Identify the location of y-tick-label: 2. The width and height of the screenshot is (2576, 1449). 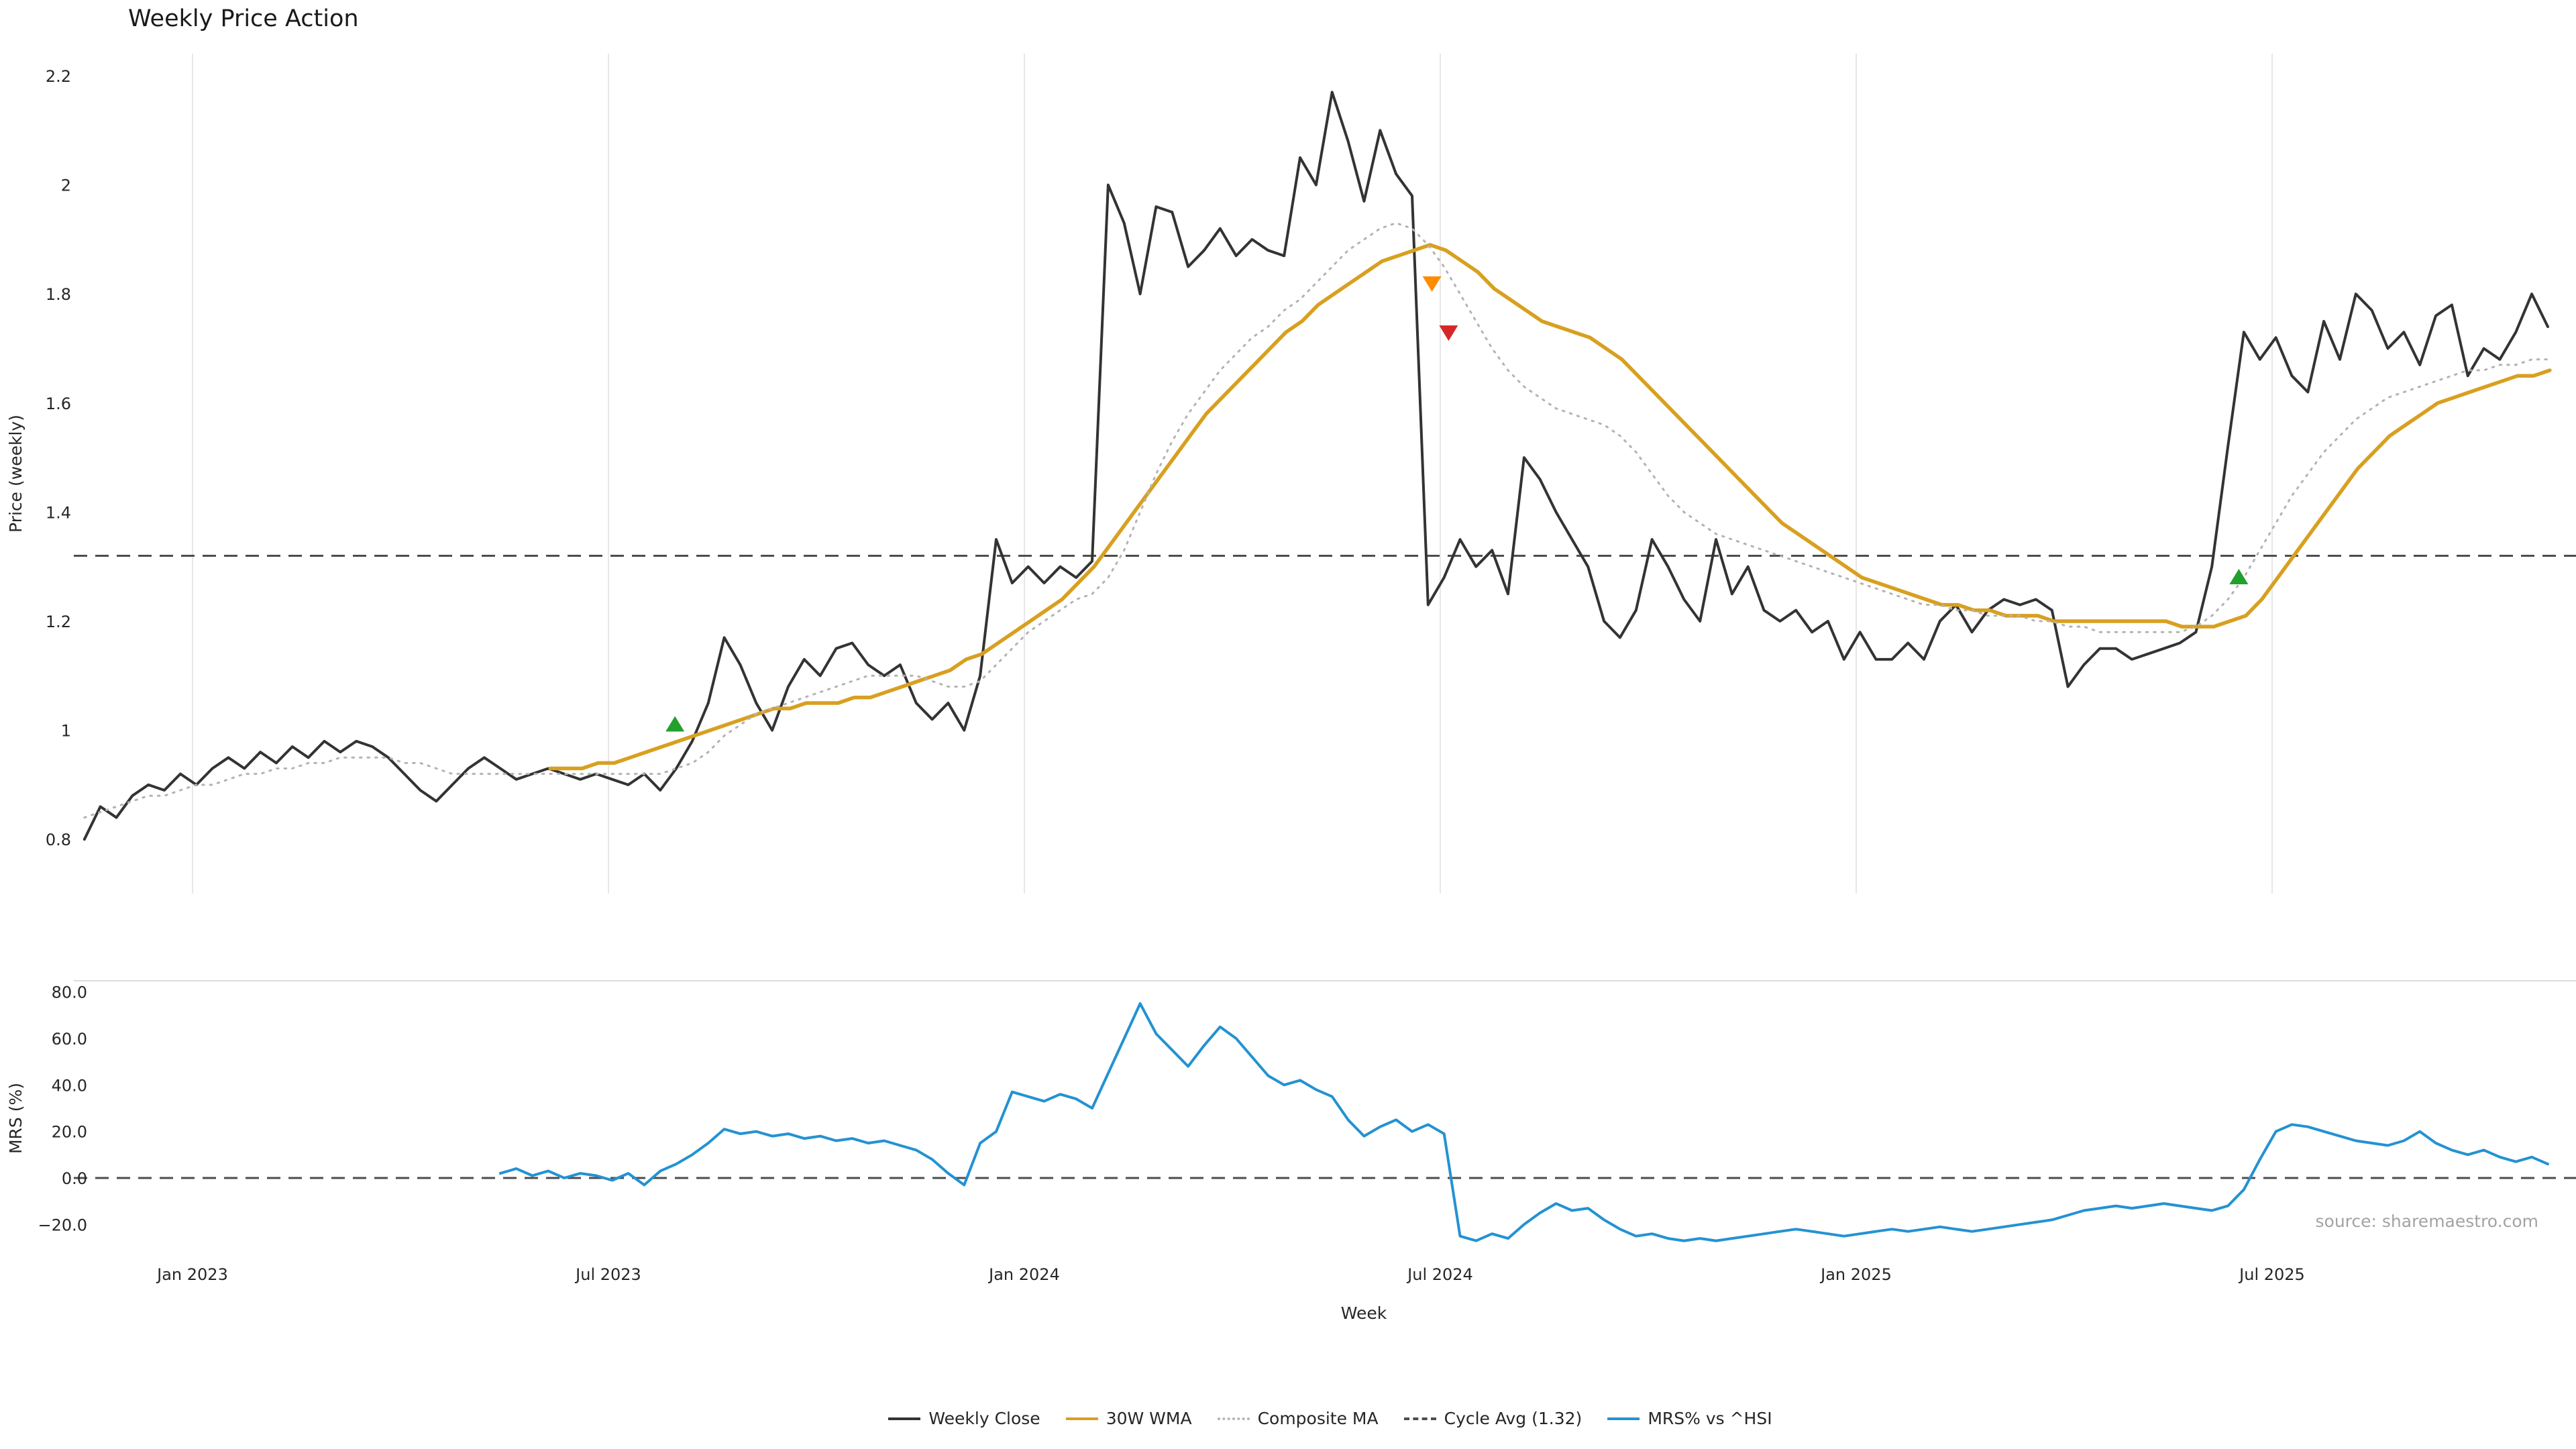
(66, 185).